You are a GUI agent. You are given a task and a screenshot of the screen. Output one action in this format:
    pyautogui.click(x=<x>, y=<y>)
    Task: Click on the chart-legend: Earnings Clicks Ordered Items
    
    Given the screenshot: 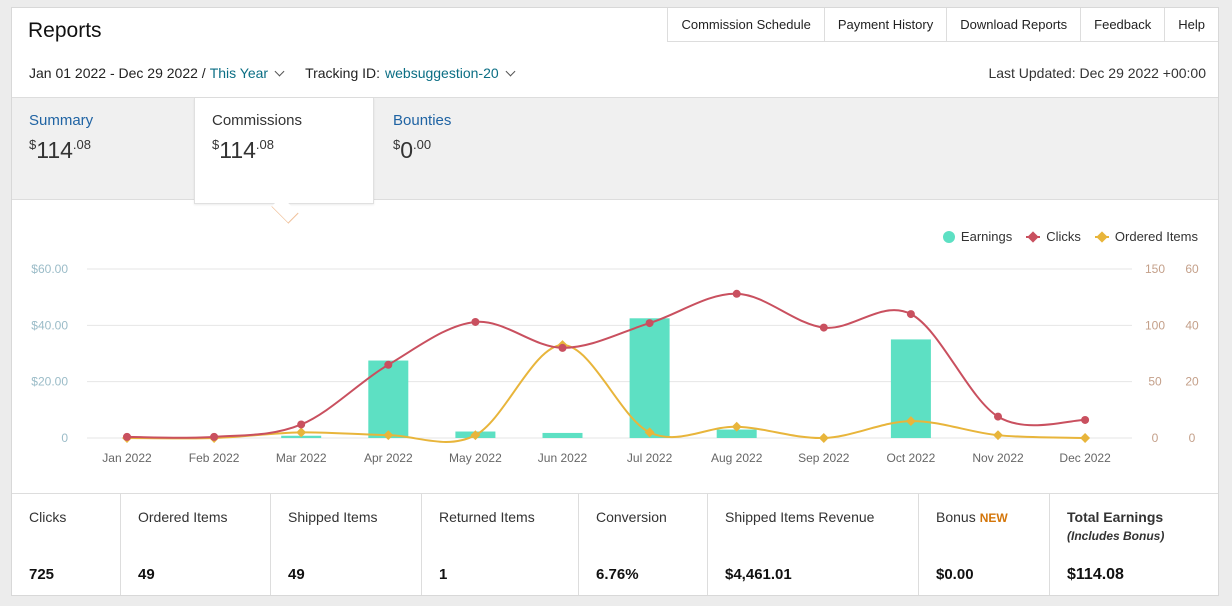 What is the action you would take?
    pyautogui.click(x=1070, y=236)
    